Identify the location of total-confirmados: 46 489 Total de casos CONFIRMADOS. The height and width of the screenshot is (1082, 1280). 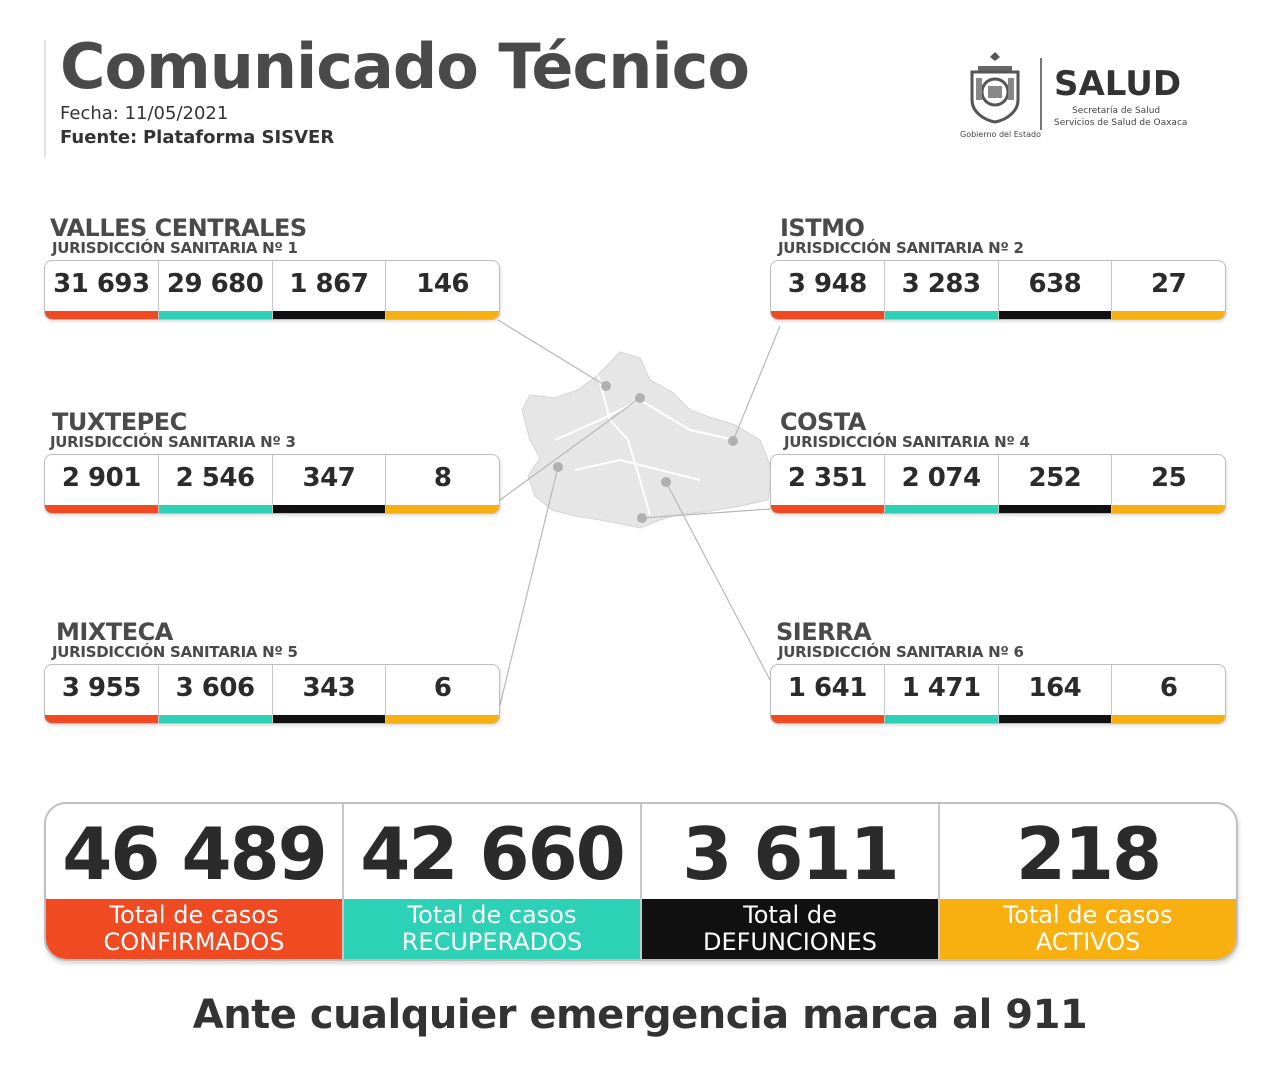
(195, 881).